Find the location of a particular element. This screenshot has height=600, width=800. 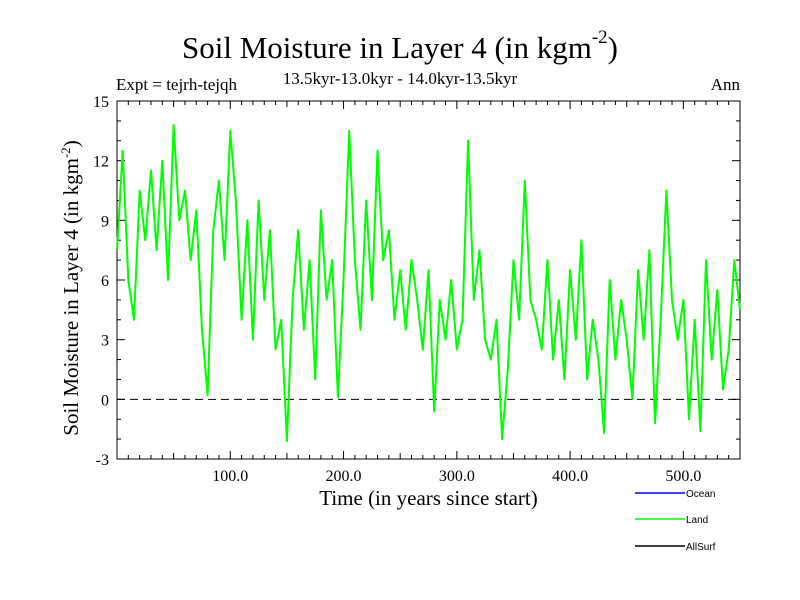

y-tick-label: -3 is located at coordinates (102, 460).